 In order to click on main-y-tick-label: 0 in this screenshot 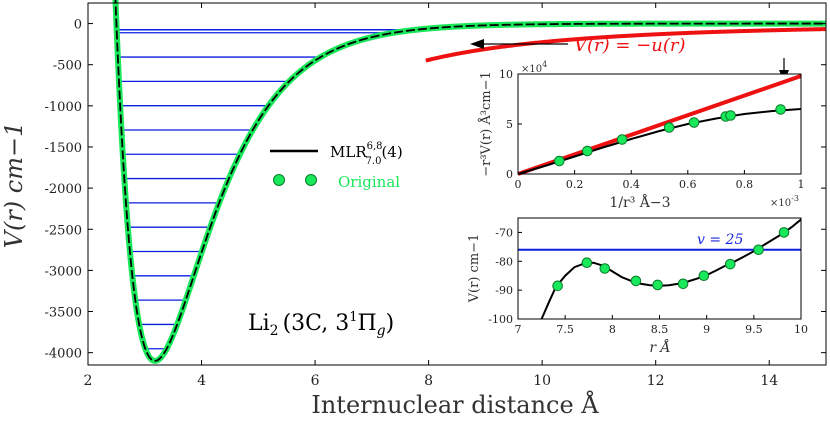, I will do `click(78, 25)`.